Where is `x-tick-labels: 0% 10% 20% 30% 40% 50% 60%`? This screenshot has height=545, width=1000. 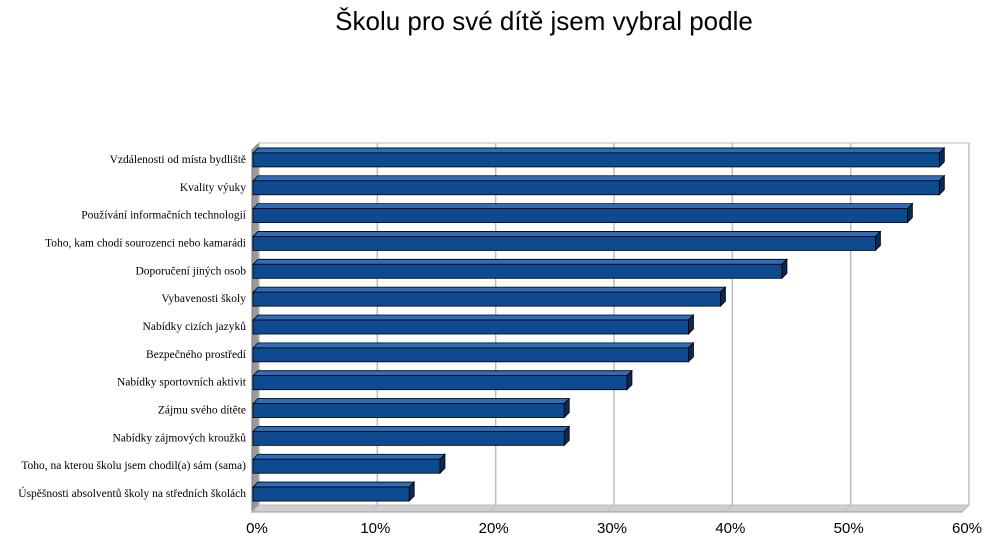 x-tick-labels: 0% 10% 20% 30% 40% 50% 60% is located at coordinates (614, 528).